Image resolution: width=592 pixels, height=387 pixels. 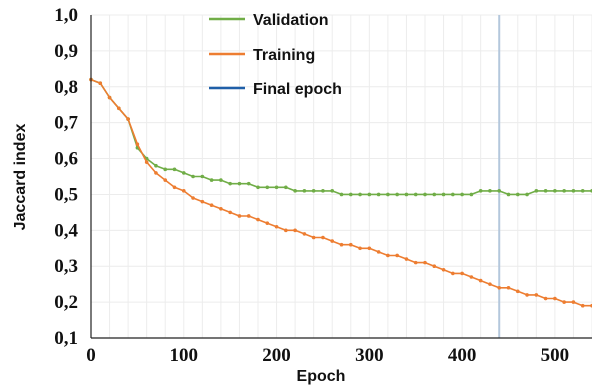 I want to click on x-axis-label: Epoch, so click(x=321, y=376).